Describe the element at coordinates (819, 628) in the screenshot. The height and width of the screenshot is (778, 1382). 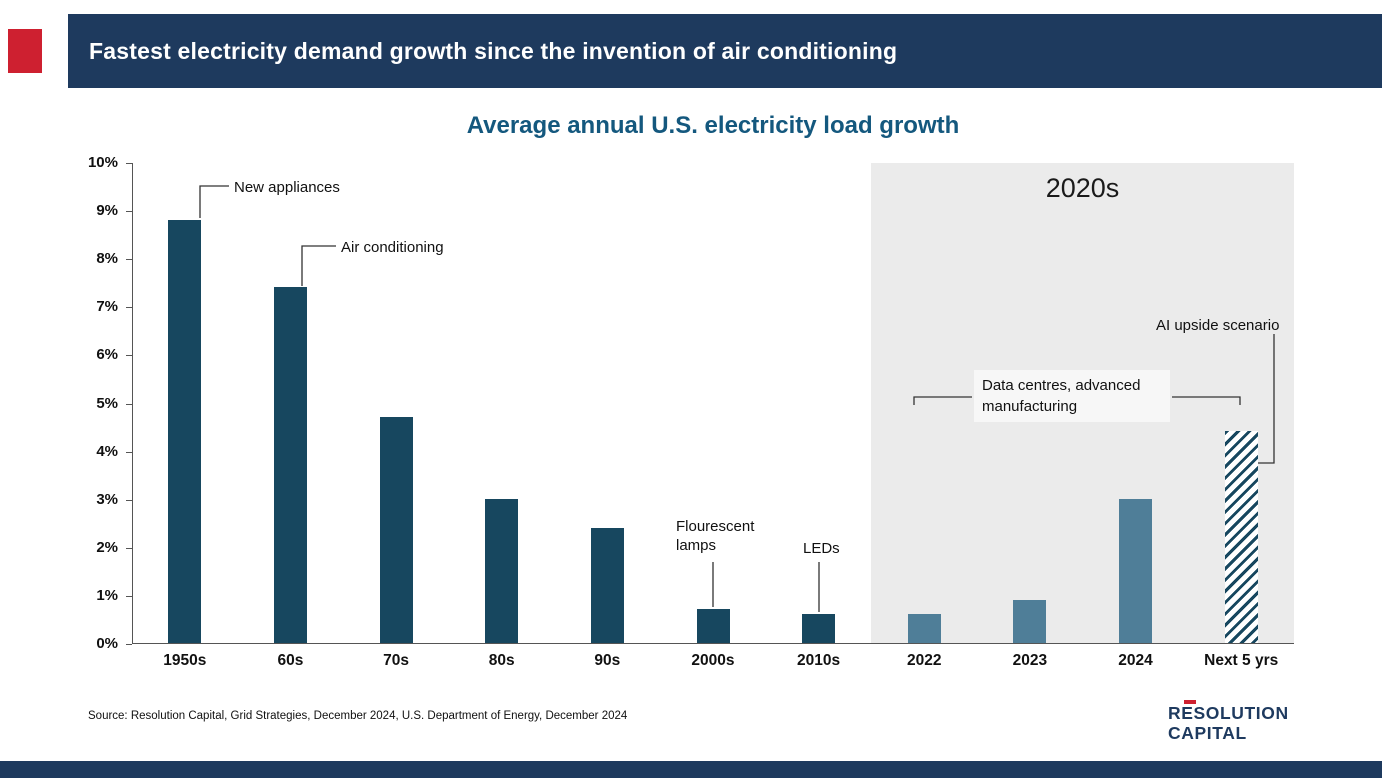
I see `bar-2010s` at that location.